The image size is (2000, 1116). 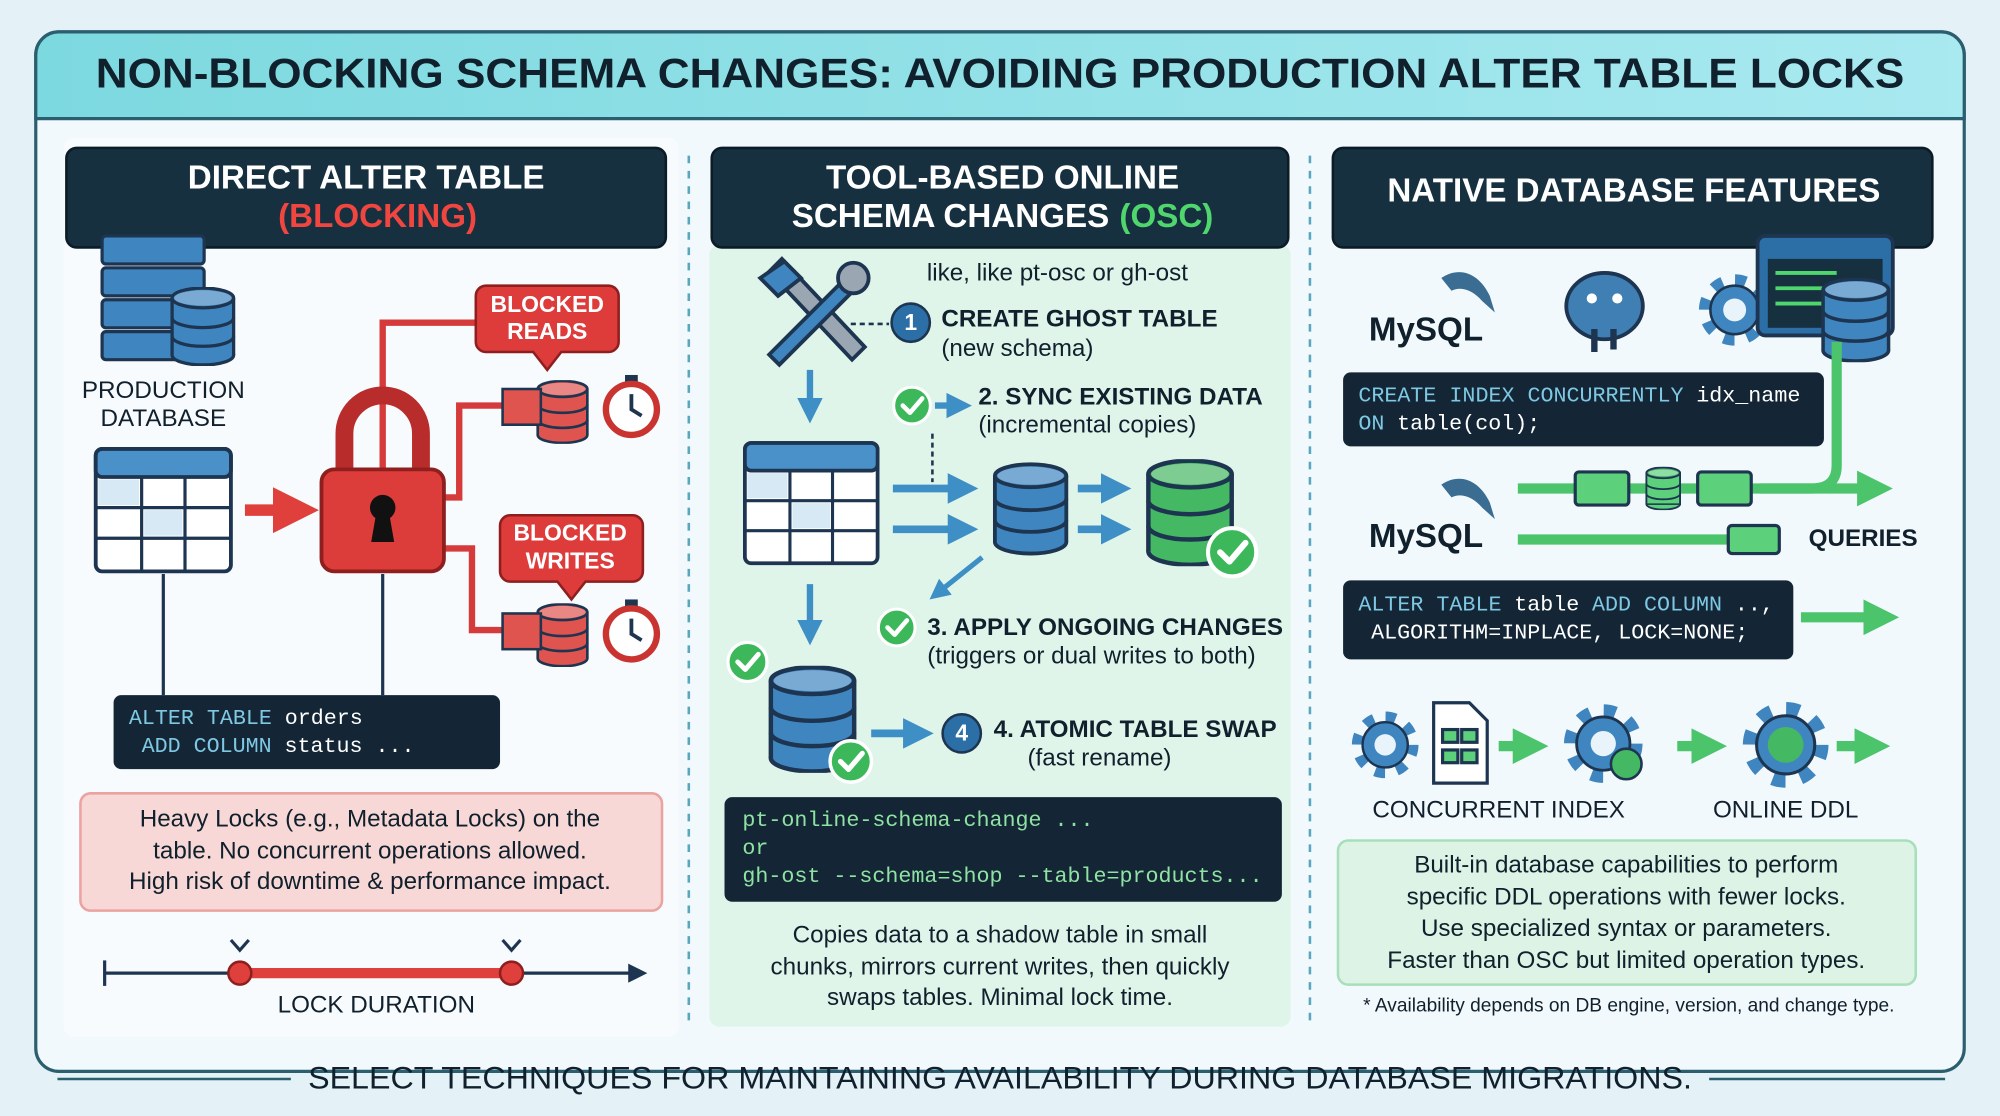 I want to click on panel-heading-accent: (BLOCKING), so click(x=377, y=216).